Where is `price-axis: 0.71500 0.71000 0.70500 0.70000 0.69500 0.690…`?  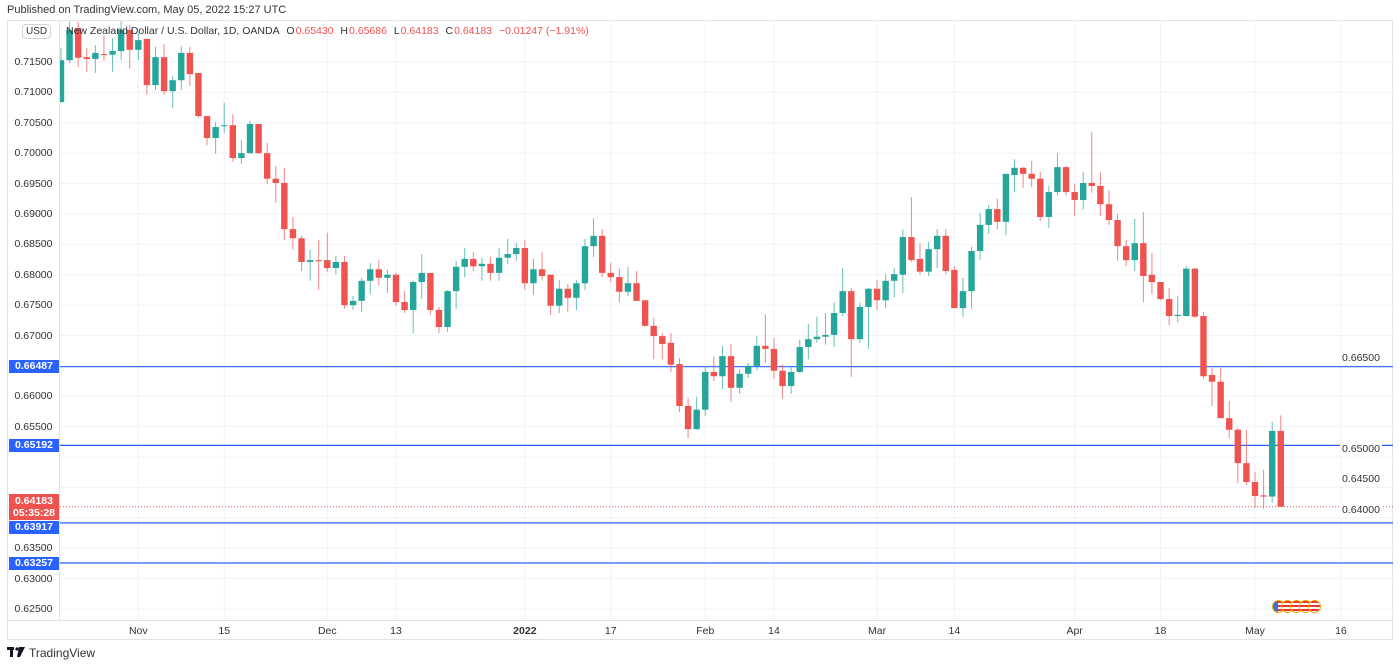 price-axis: 0.71500 0.71000 0.70500 0.70000 0.69500 0.690… is located at coordinates (33, 320).